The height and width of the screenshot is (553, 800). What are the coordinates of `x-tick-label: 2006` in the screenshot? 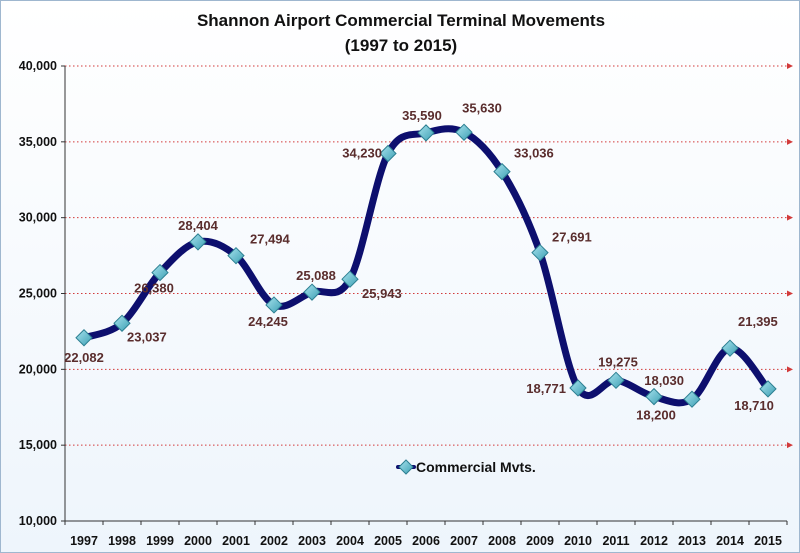 It's located at (426, 541).